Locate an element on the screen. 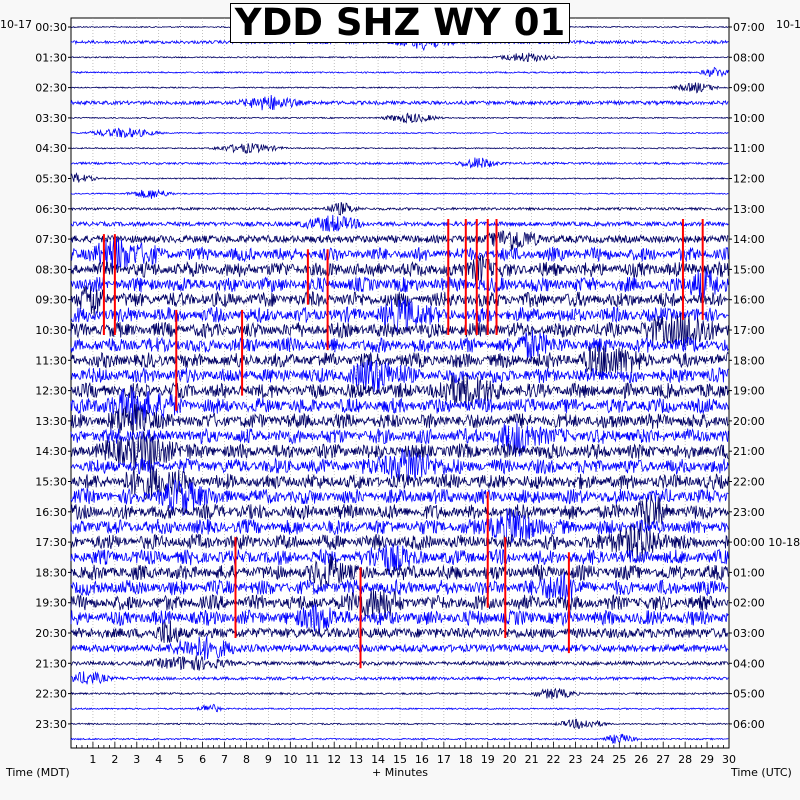 The image size is (800, 800). minute-tick-label: 21 is located at coordinates (532, 759).